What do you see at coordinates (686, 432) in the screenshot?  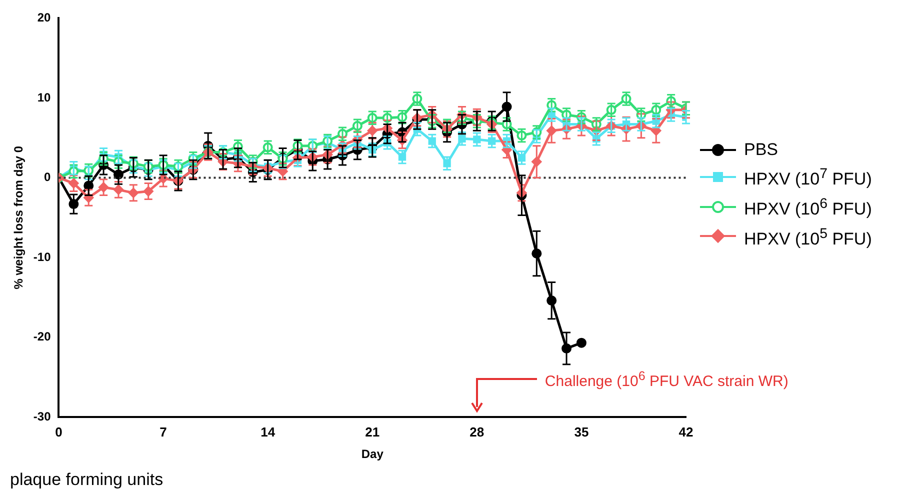 I see `x-tick-label: 42` at bounding box center [686, 432].